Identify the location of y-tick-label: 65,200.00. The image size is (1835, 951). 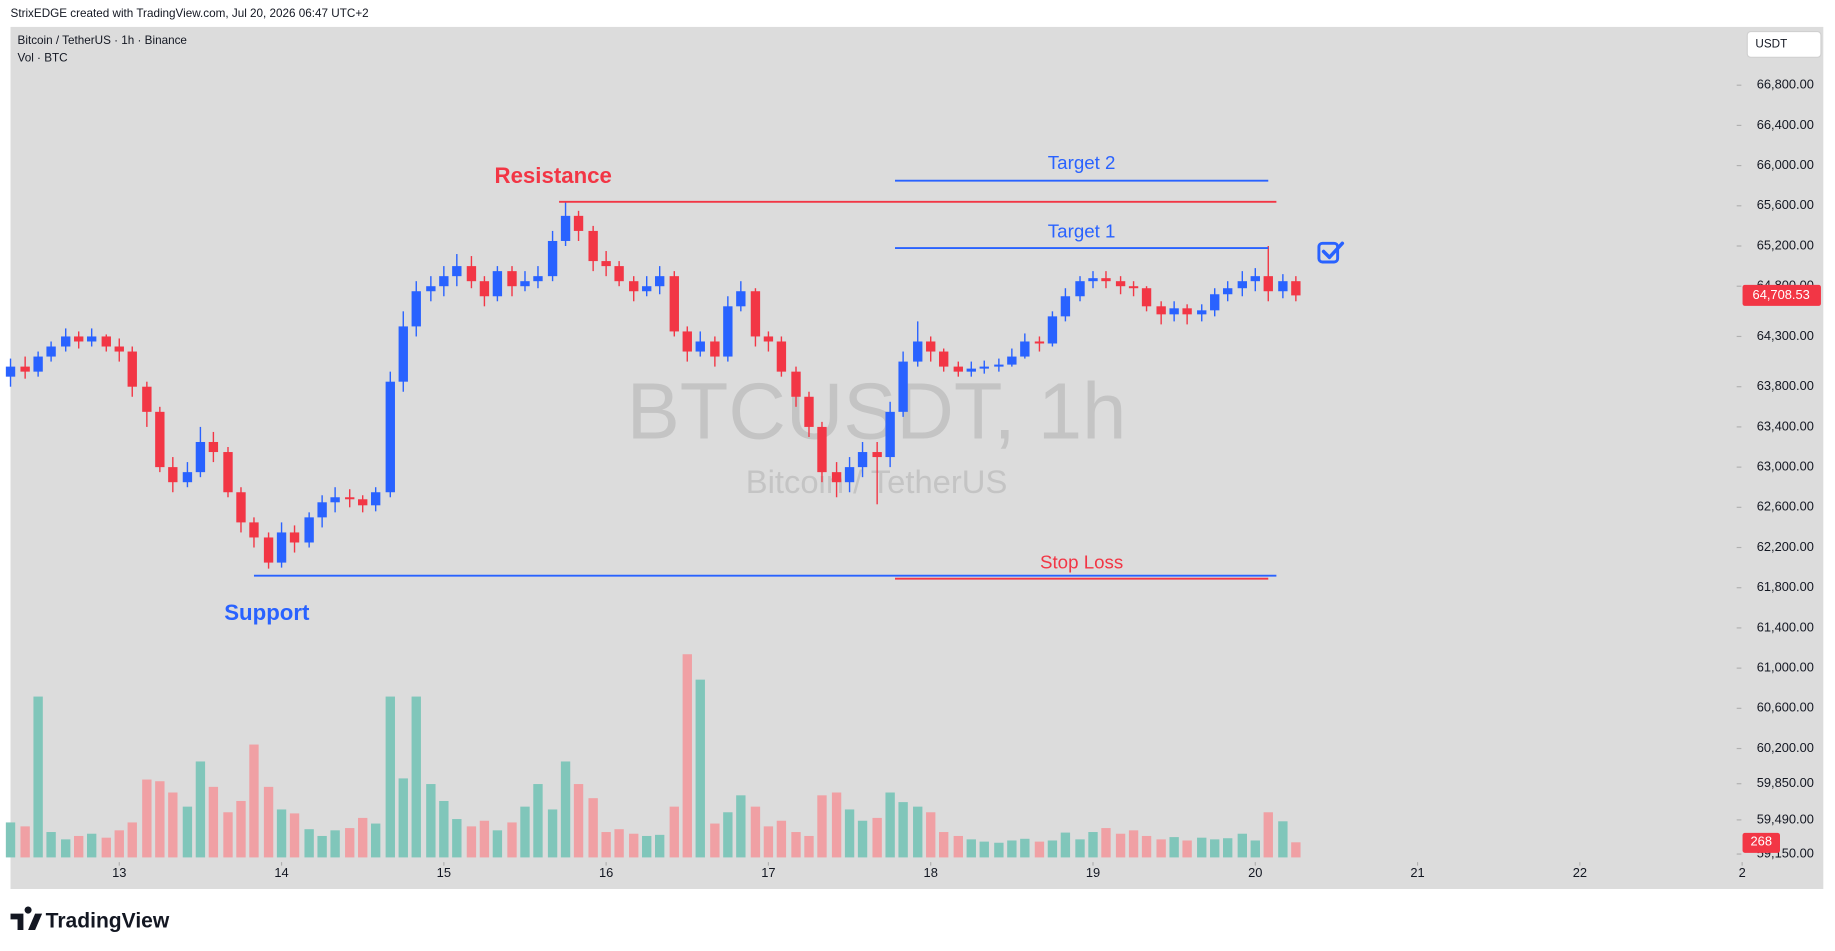
(1785, 244).